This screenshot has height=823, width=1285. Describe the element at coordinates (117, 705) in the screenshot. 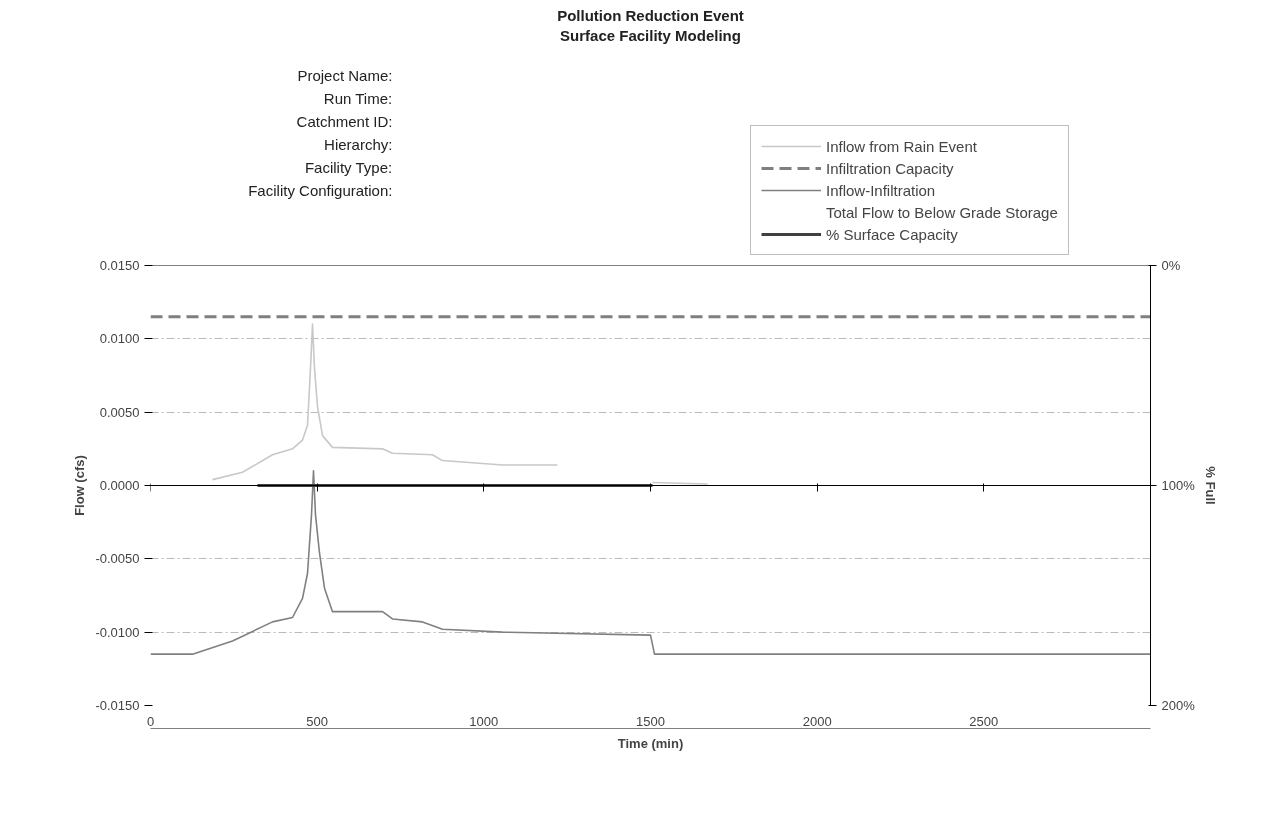

I see `y-tick-label: -0.0150` at that location.